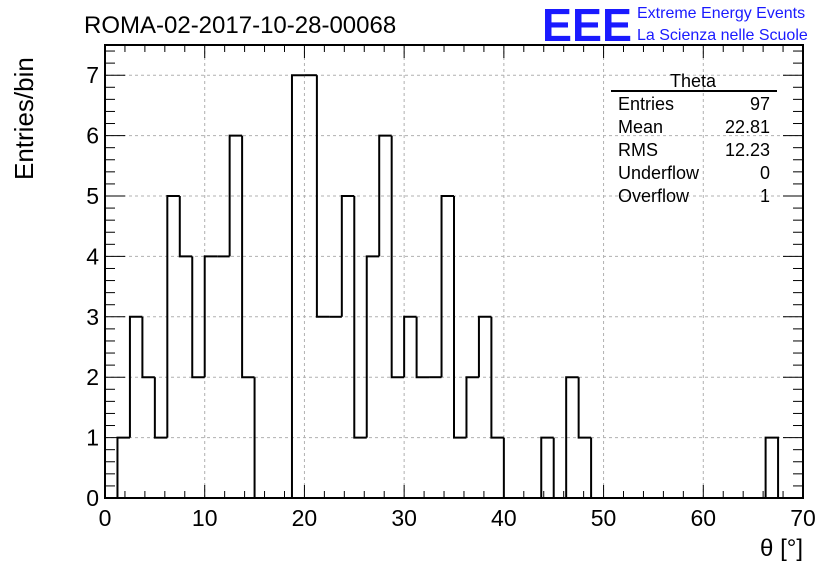  What do you see at coordinates (92, 498) in the screenshot?
I see `y-tick-label: 0` at bounding box center [92, 498].